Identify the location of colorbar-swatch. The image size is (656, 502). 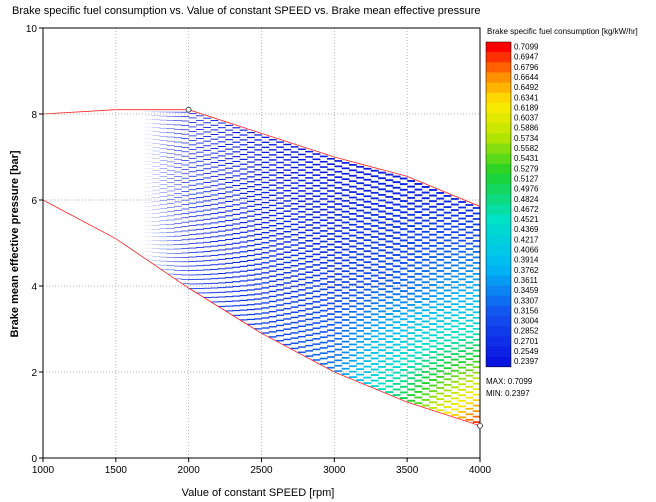
(498, 169).